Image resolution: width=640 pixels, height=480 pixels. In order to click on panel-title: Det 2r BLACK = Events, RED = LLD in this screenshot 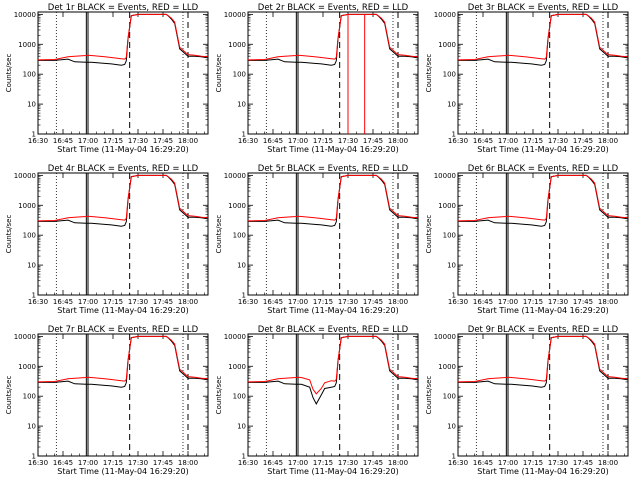, I will do `click(333, 8)`.